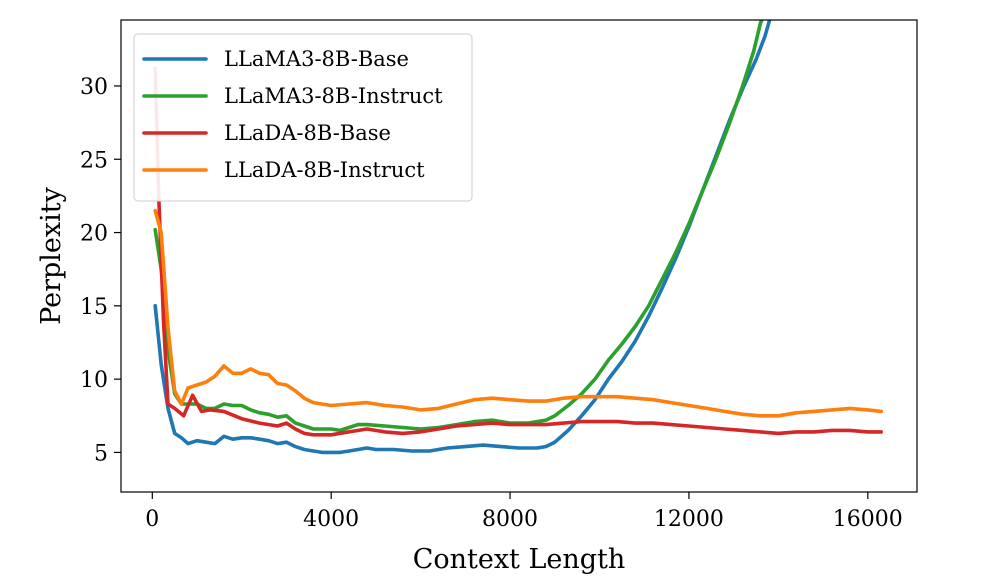 This screenshot has width=997, height=581. What do you see at coordinates (94, 87) in the screenshot?
I see `y-tick-label: 30` at bounding box center [94, 87].